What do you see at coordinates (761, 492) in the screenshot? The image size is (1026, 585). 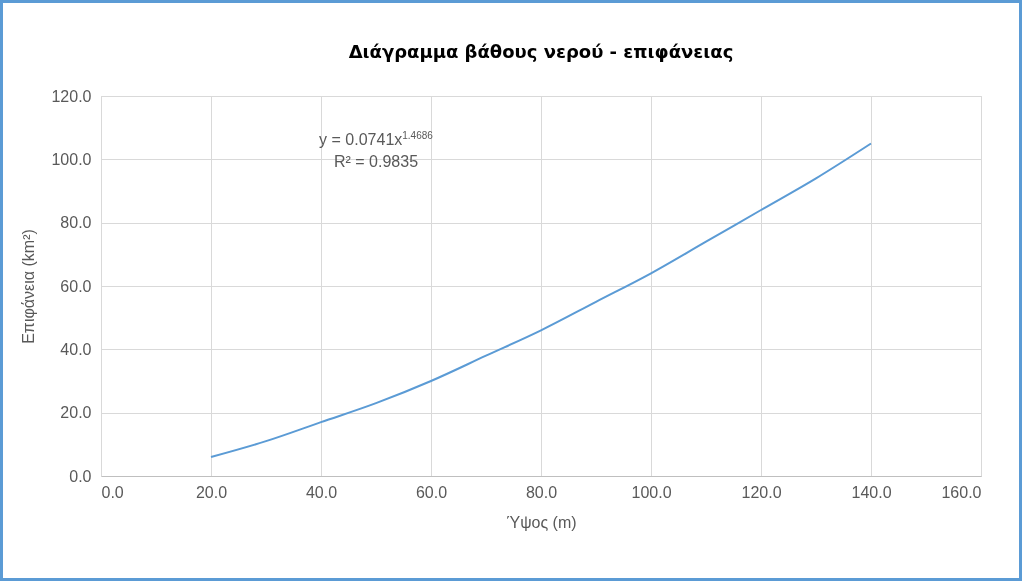 I see `x-tick-label: 120.0` at bounding box center [761, 492].